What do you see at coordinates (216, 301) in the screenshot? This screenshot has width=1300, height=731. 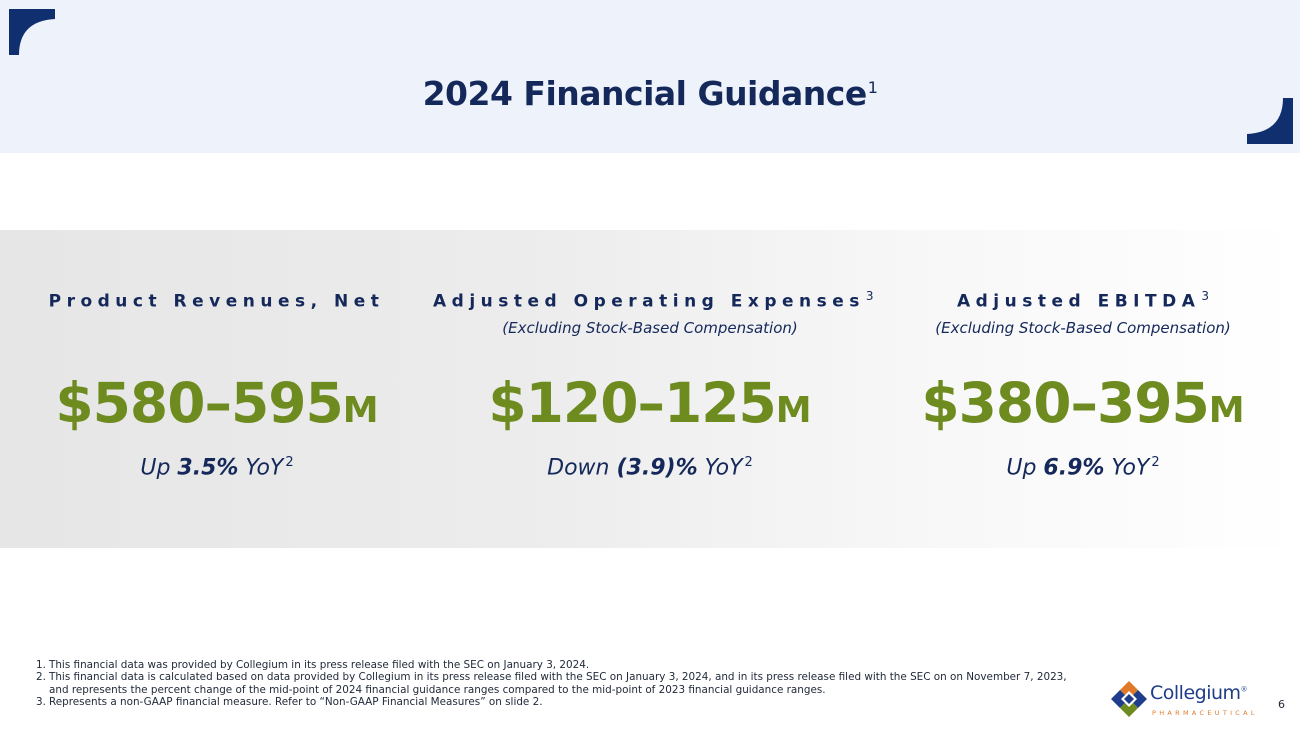 I see `metric-title: Product Revenues, Net` at bounding box center [216, 301].